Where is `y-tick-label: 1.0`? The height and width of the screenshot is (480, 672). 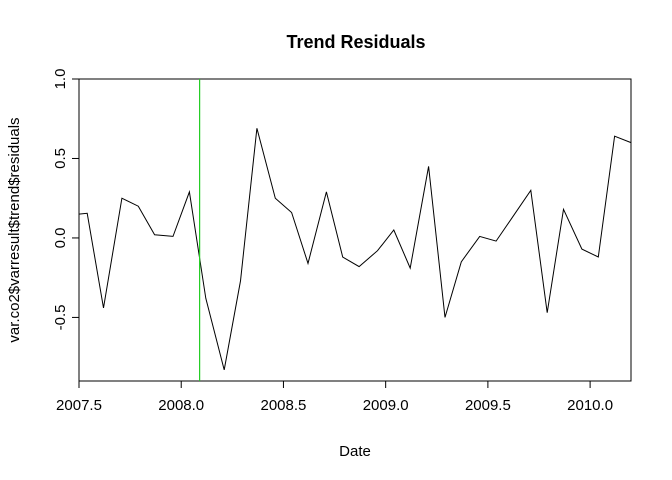
y-tick-label: 1.0 is located at coordinates (60, 79).